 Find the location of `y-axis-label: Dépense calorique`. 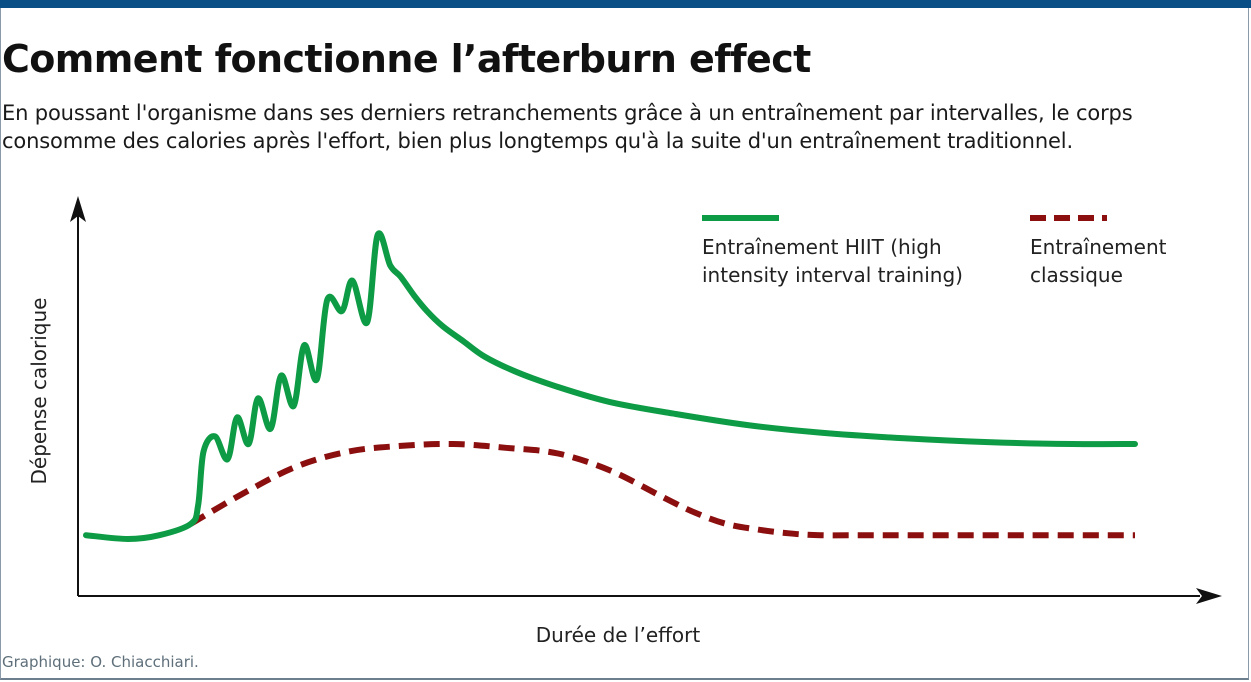

y-axis-label: Dépense calorique is located at coordinates (39, 391).